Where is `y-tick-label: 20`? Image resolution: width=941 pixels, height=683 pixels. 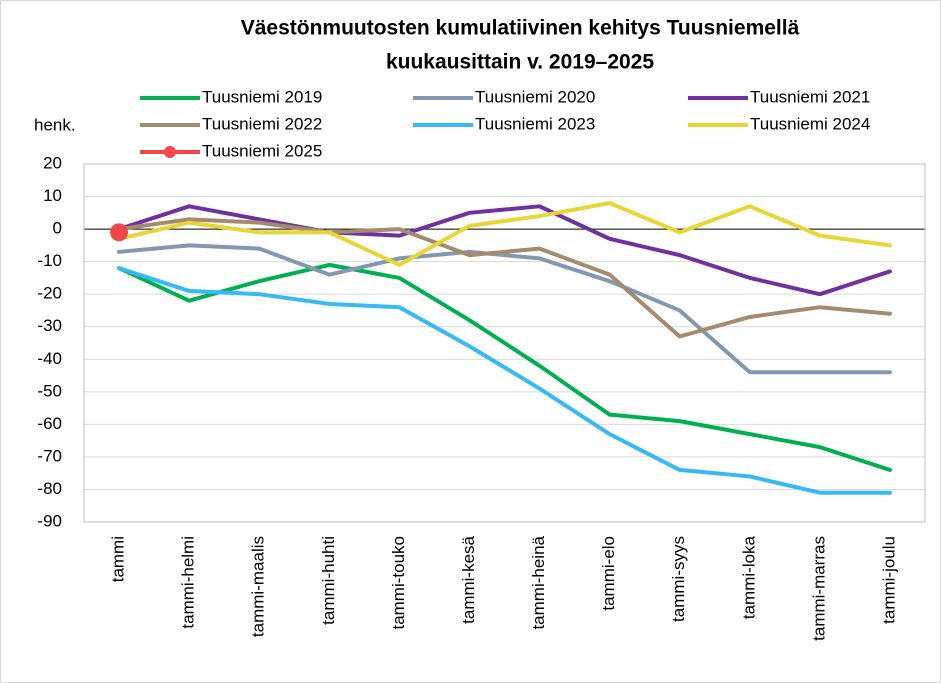
y-tick-label: 20 is located at coordinates (52, 162).